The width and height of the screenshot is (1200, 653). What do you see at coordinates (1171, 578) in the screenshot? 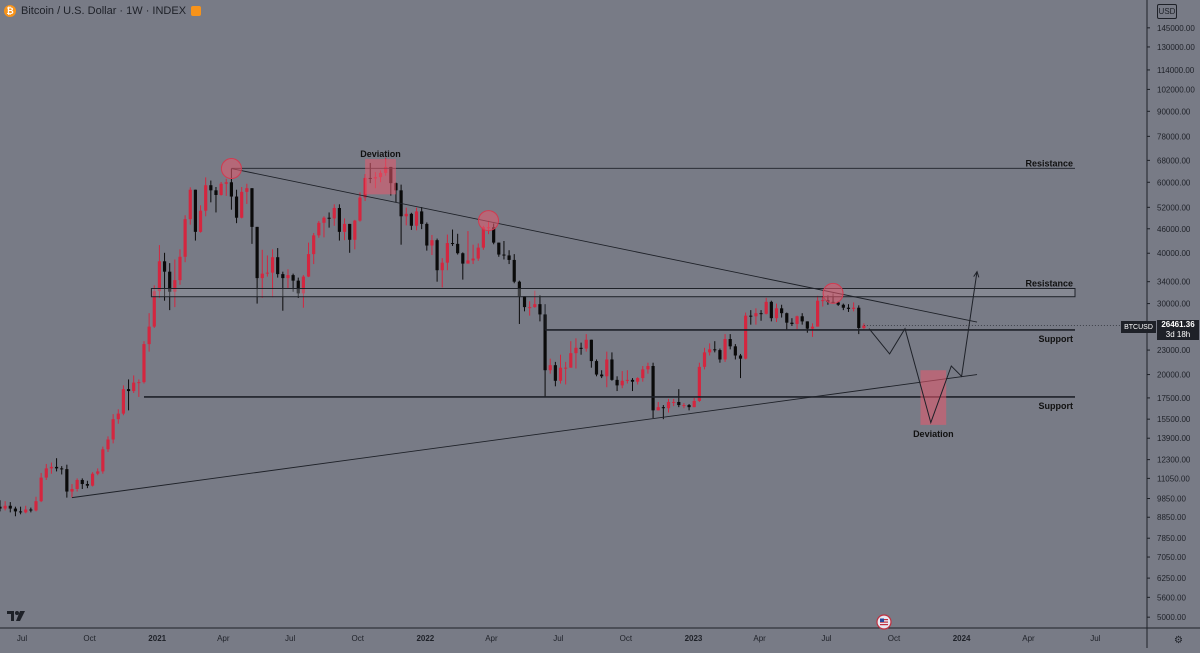
I see `y-tick-label: 6250.00` at bounding box center [1171, 578].